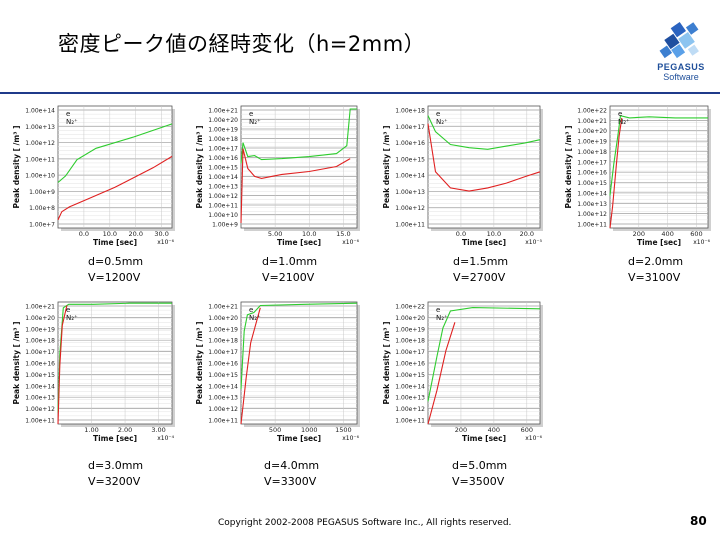 The image size is (720, 540). I want to click on caption-gap: d=0.5mm, so click(116, 261).